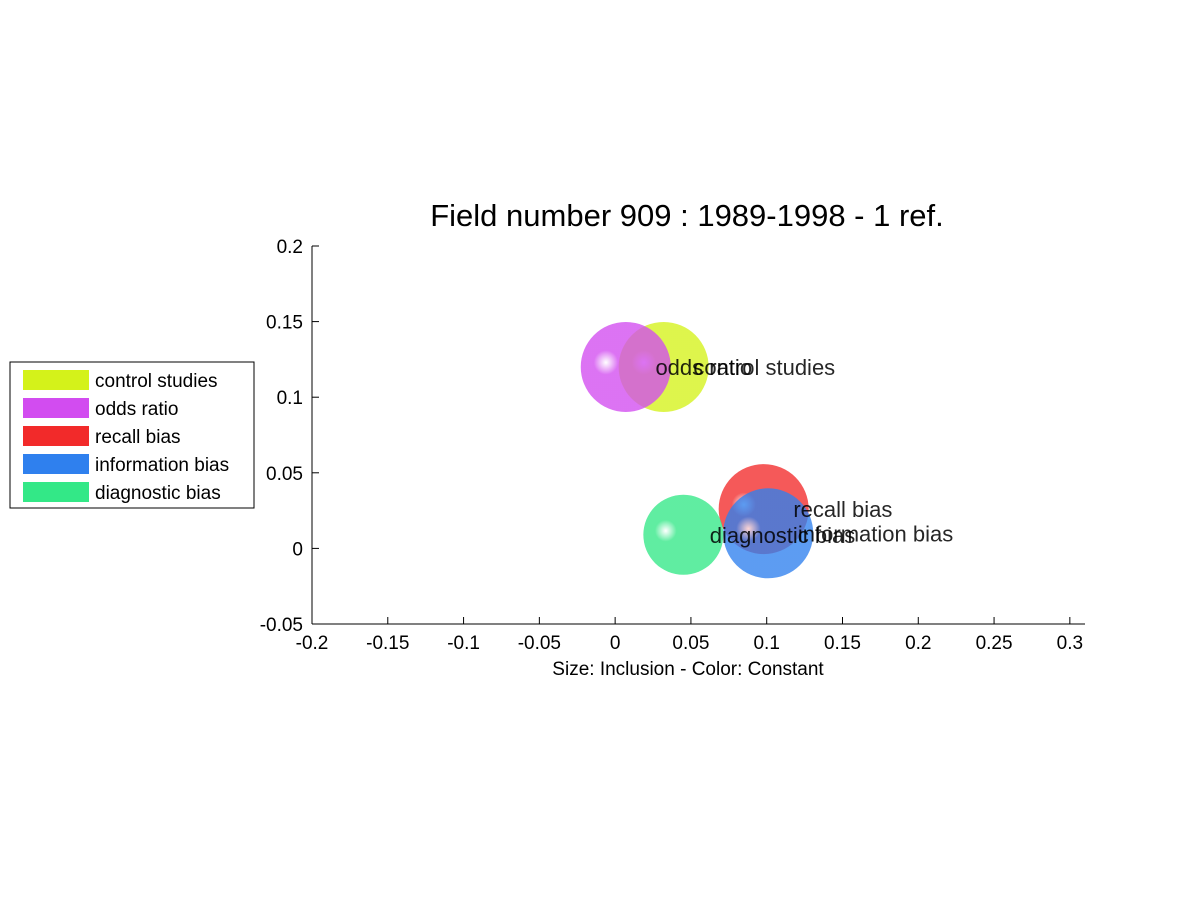  I want to click on y-tick-label: 0.2, so click(290, 247).